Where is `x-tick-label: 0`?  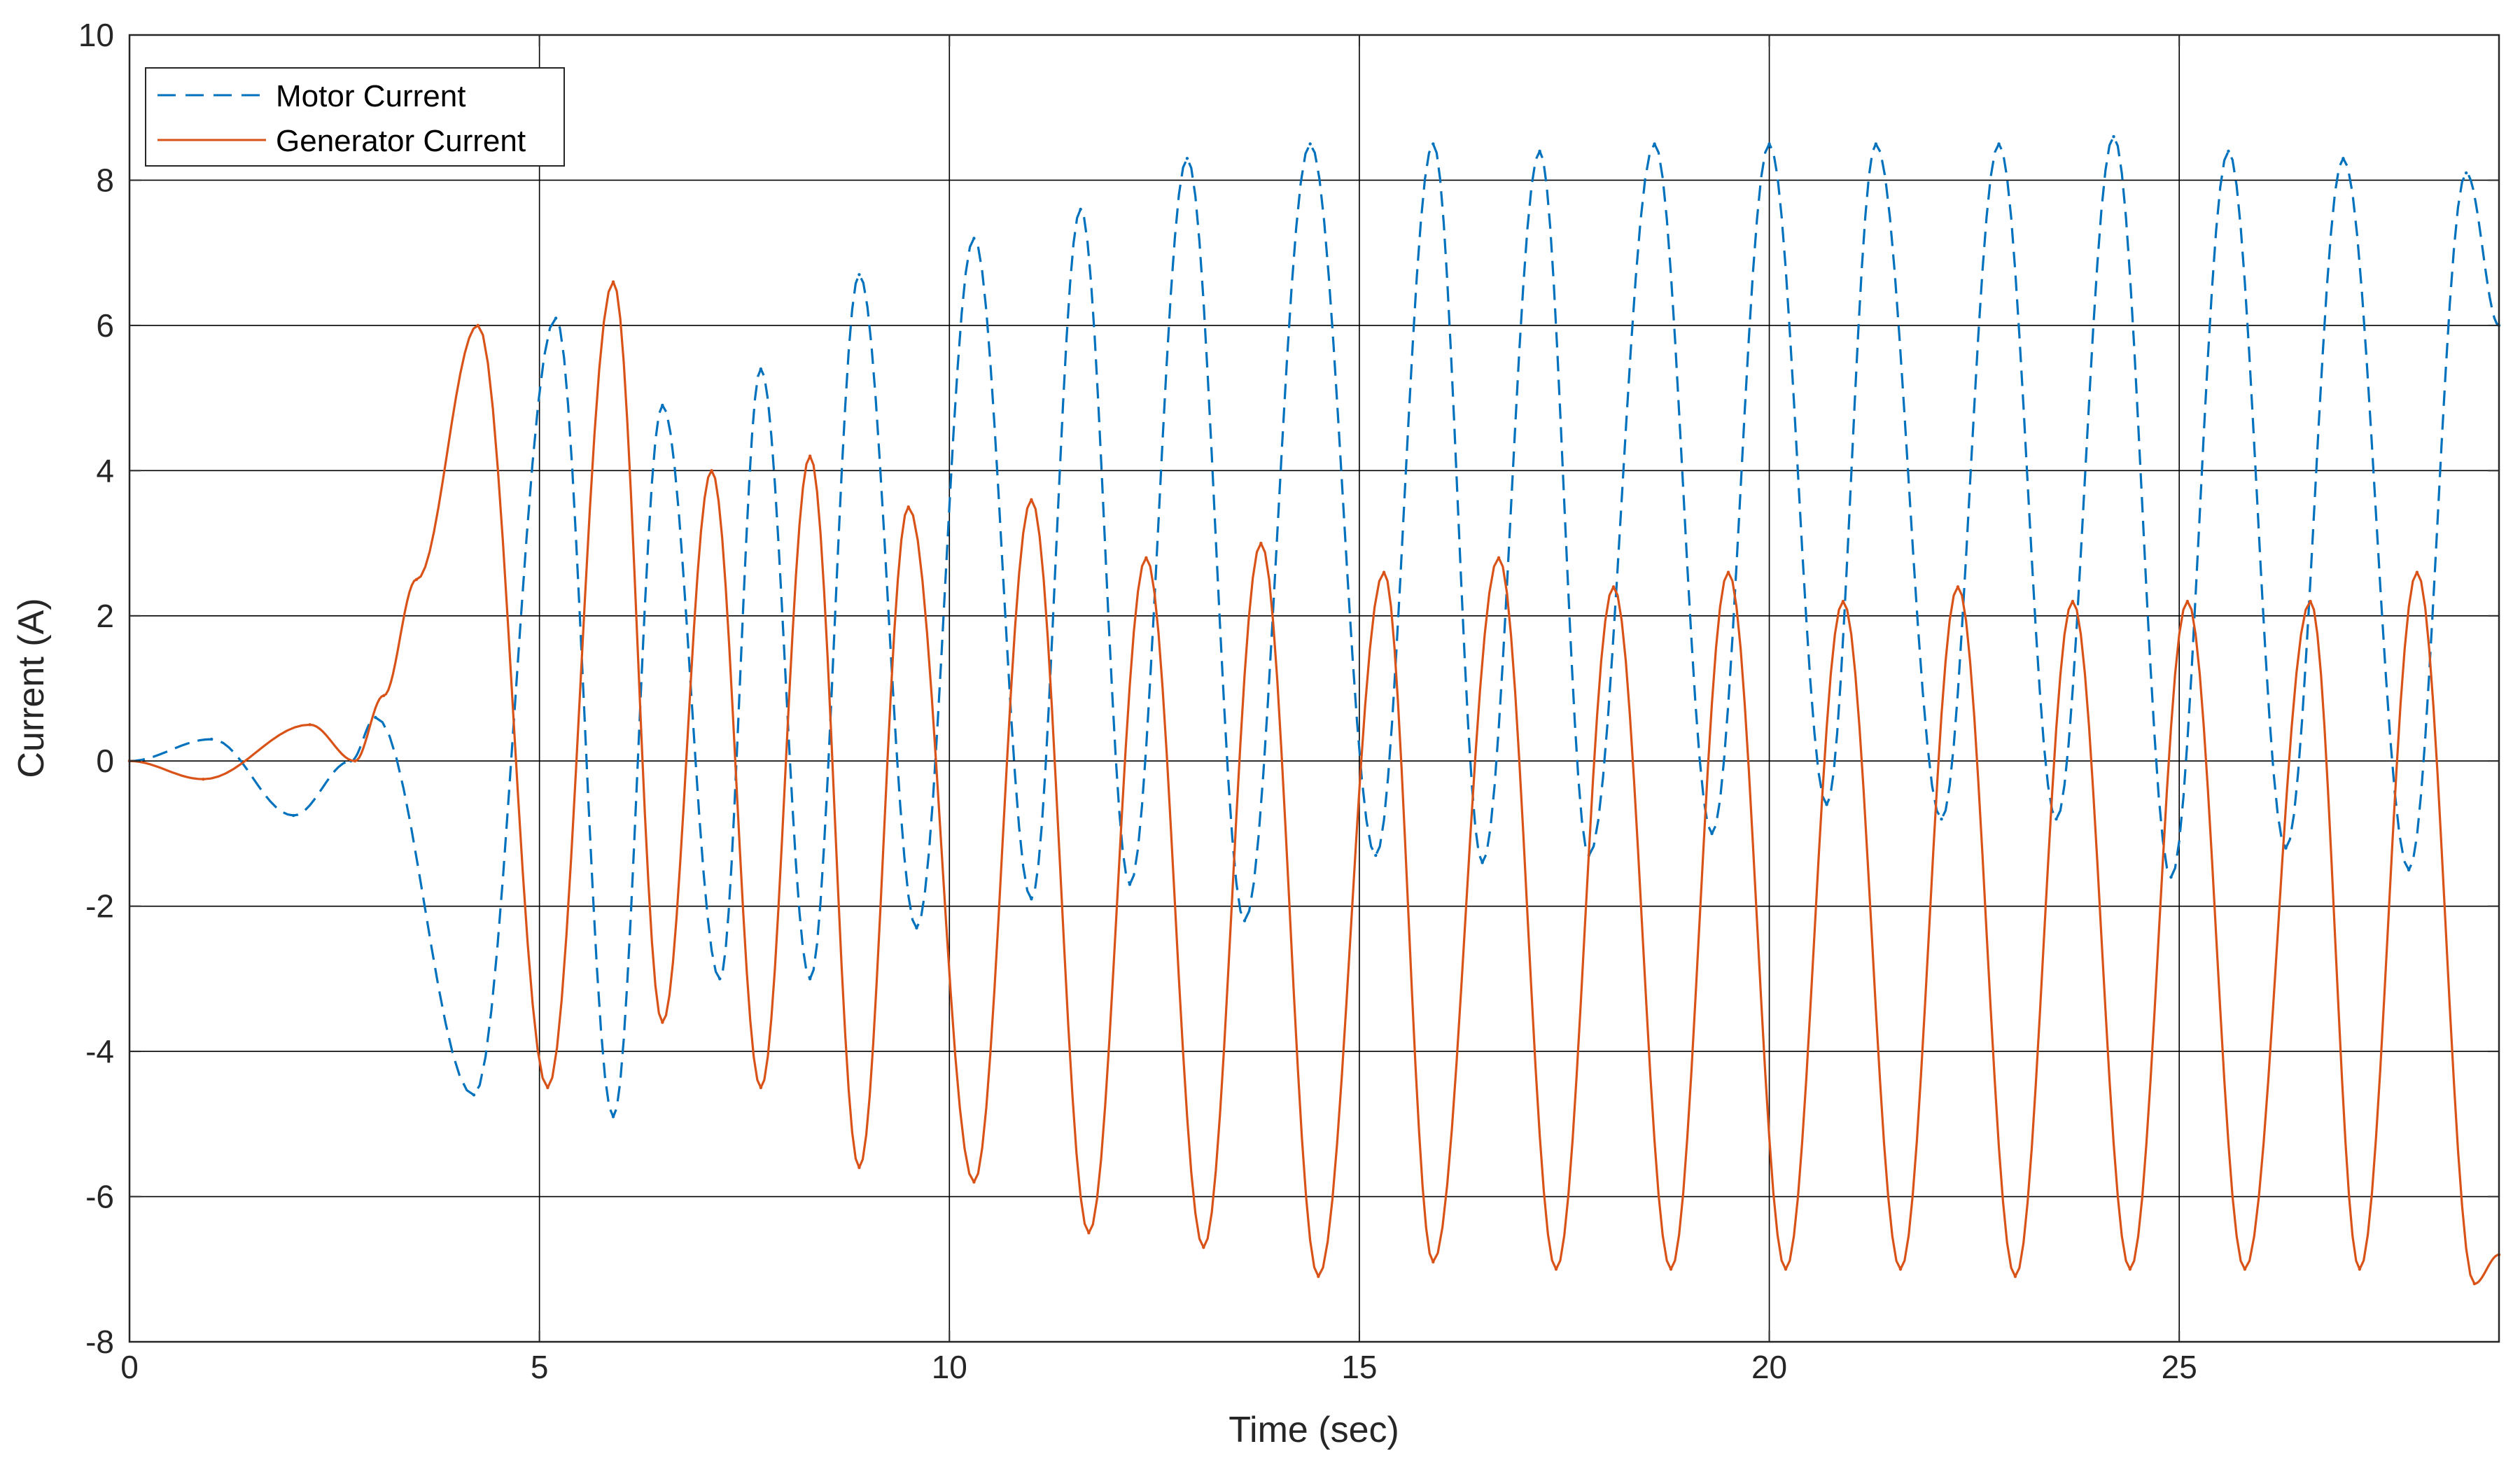
x-tick-label: 0 is located at coordinates (129, 1367).